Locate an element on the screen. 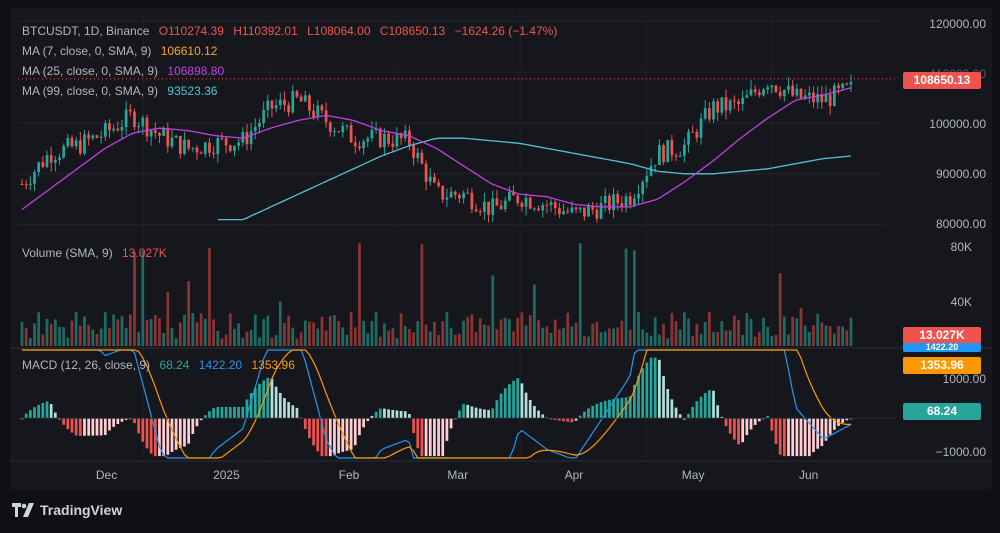 The height and width of the screenshot is (533, 1000). ma25-legend: MA (25, close, 0, SMA, 9) 106898.80 is located at coordinates (123, 71).